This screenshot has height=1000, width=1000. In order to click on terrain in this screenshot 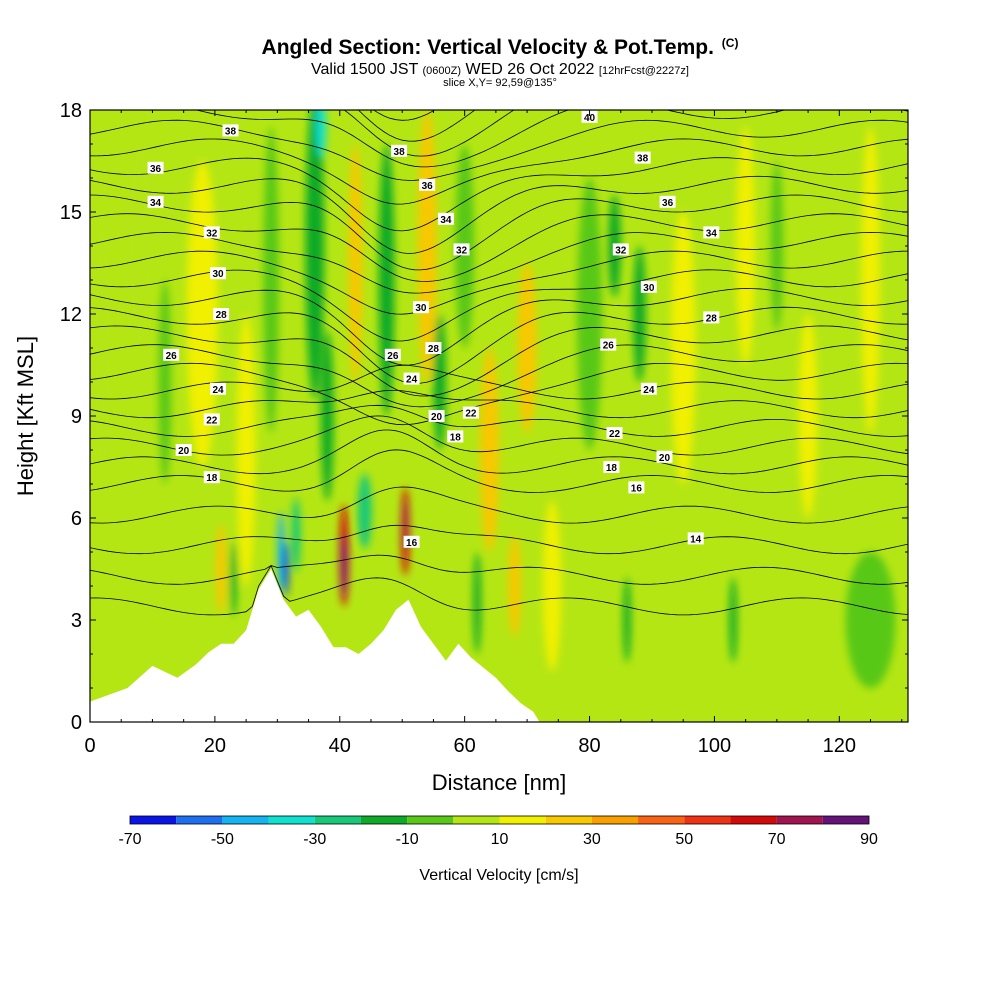, I will do `click(499, 645)`.